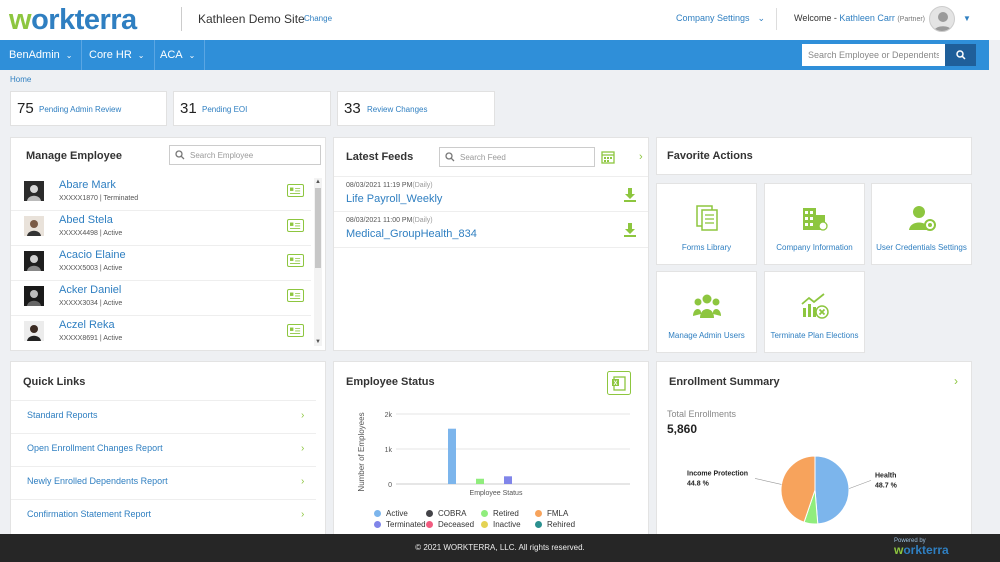 The width and height of the screenshot is (1000, 562). I want to click on employee-name-link: Abed Stela, so click(86, 220).